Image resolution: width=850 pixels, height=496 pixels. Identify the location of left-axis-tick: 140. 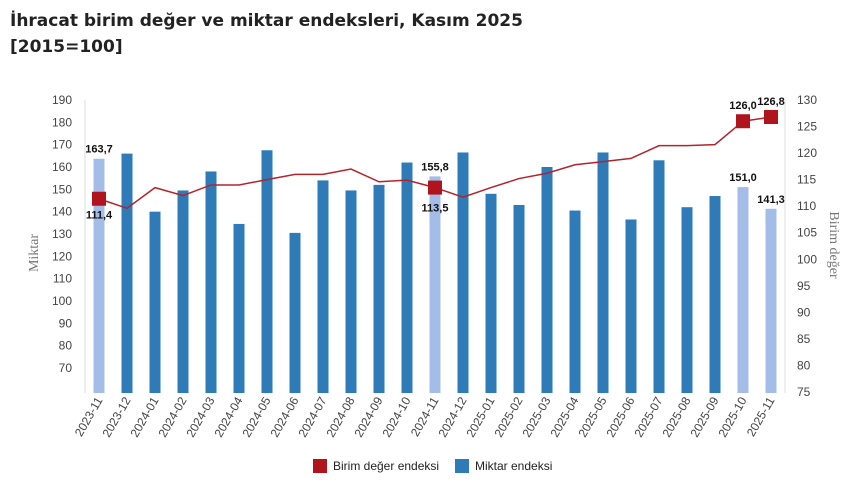
(62, 212).